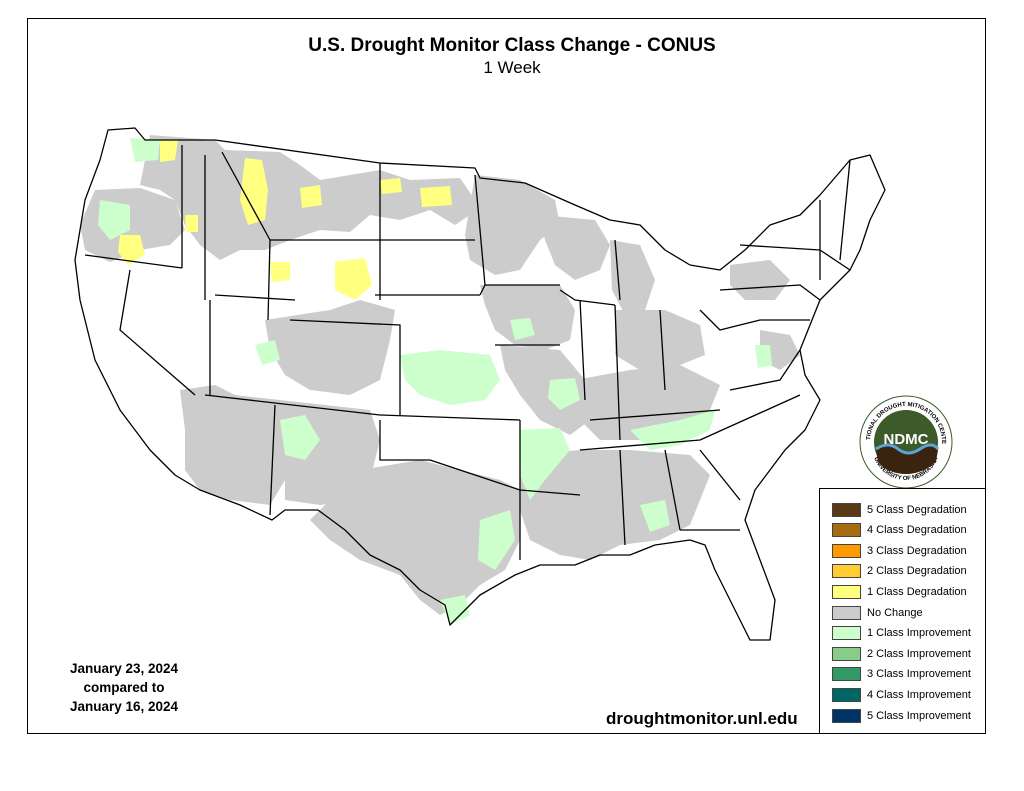 The width and height of the screenshot is (1024, 791). I want to click on source-url: droughtmonitor.unl.edu, so click(702, 718).